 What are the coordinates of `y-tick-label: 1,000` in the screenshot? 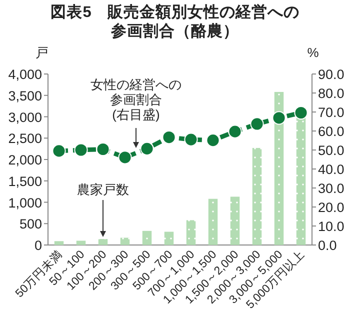 It's located at (25, 202).